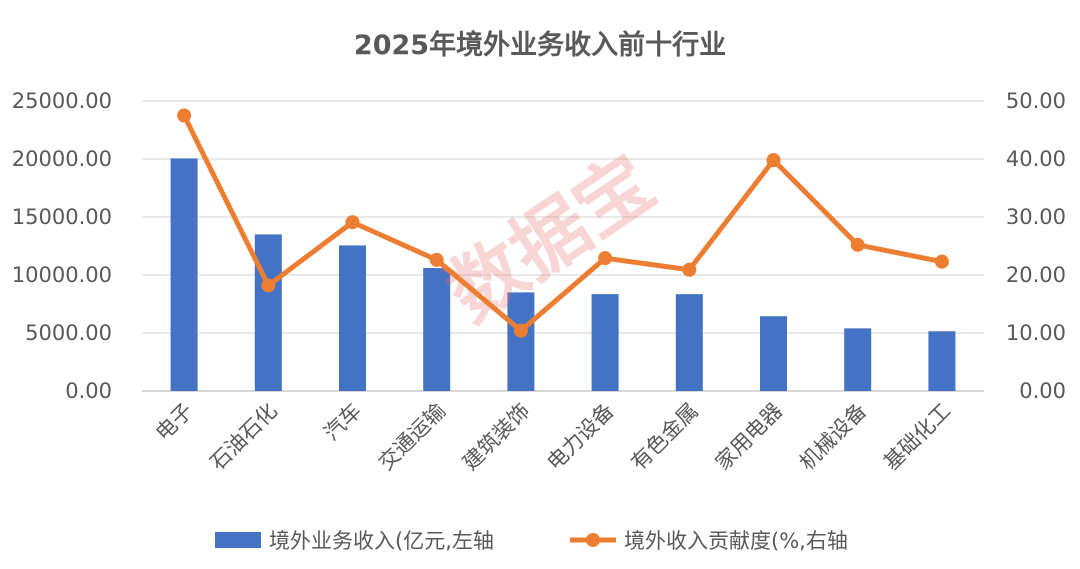 The width and height of the screenshot is (1080, 569). What do you see at coordinates (736, 541) in the screenshot?
I see `legend-line-label: 境外收入贡献度(%,右轴` at bounding box center [736, 541].